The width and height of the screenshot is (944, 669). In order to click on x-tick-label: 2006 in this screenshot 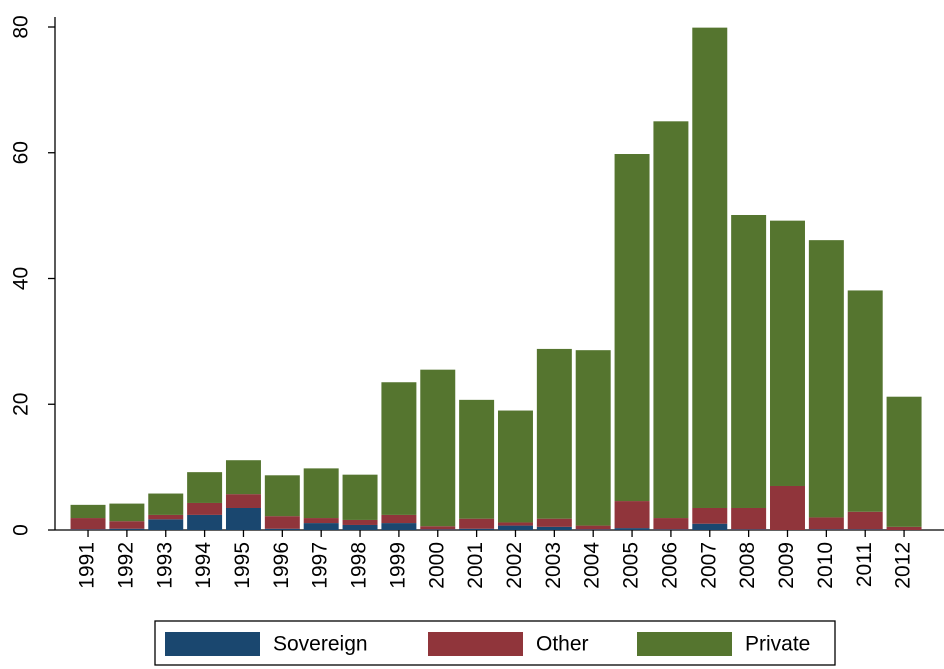, I will do `click(669, 565)`.